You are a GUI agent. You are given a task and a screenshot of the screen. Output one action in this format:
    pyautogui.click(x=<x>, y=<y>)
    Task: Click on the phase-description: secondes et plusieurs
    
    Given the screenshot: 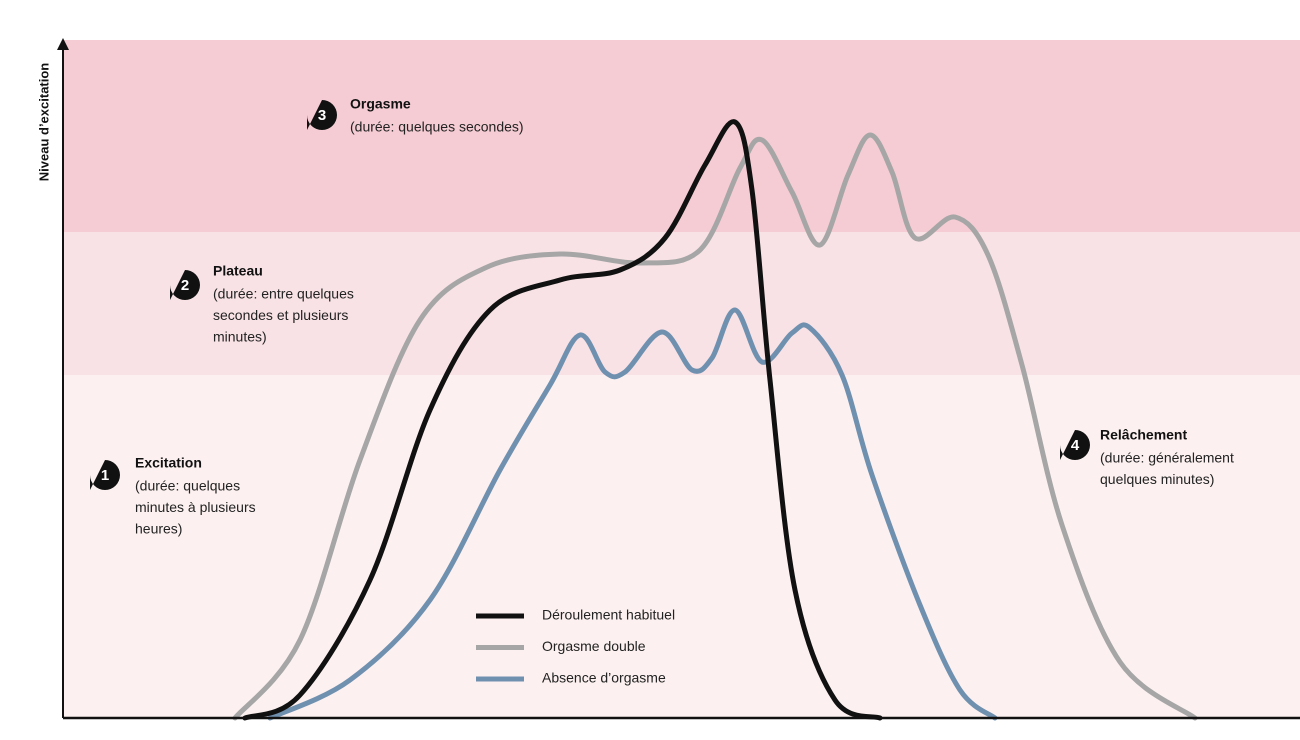 What is the action you would take?
    pyautogui.click(x=280, y=315)
    